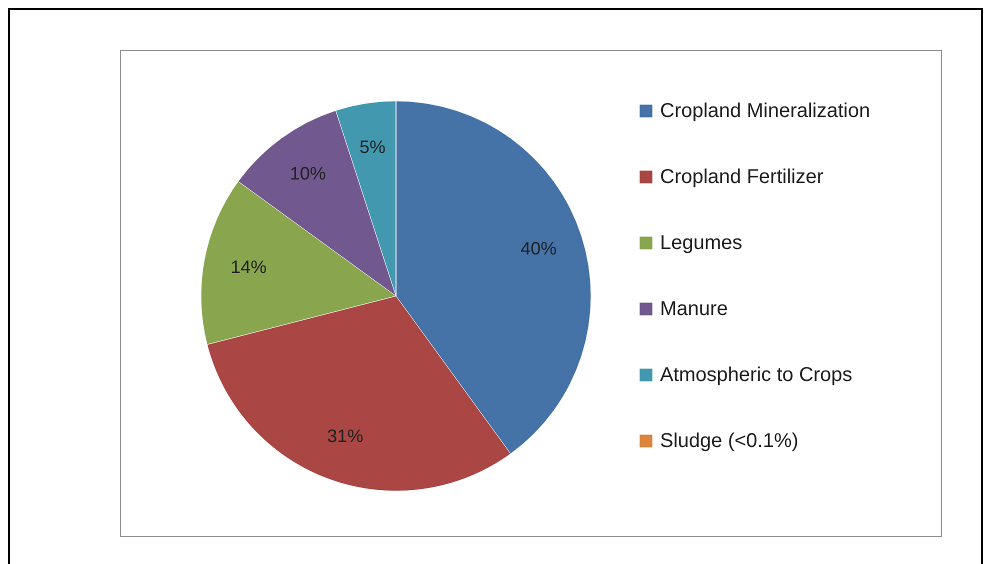 This screenshot has height=564, width=995. I want to click on data-label: 31%, so click(345, 436).